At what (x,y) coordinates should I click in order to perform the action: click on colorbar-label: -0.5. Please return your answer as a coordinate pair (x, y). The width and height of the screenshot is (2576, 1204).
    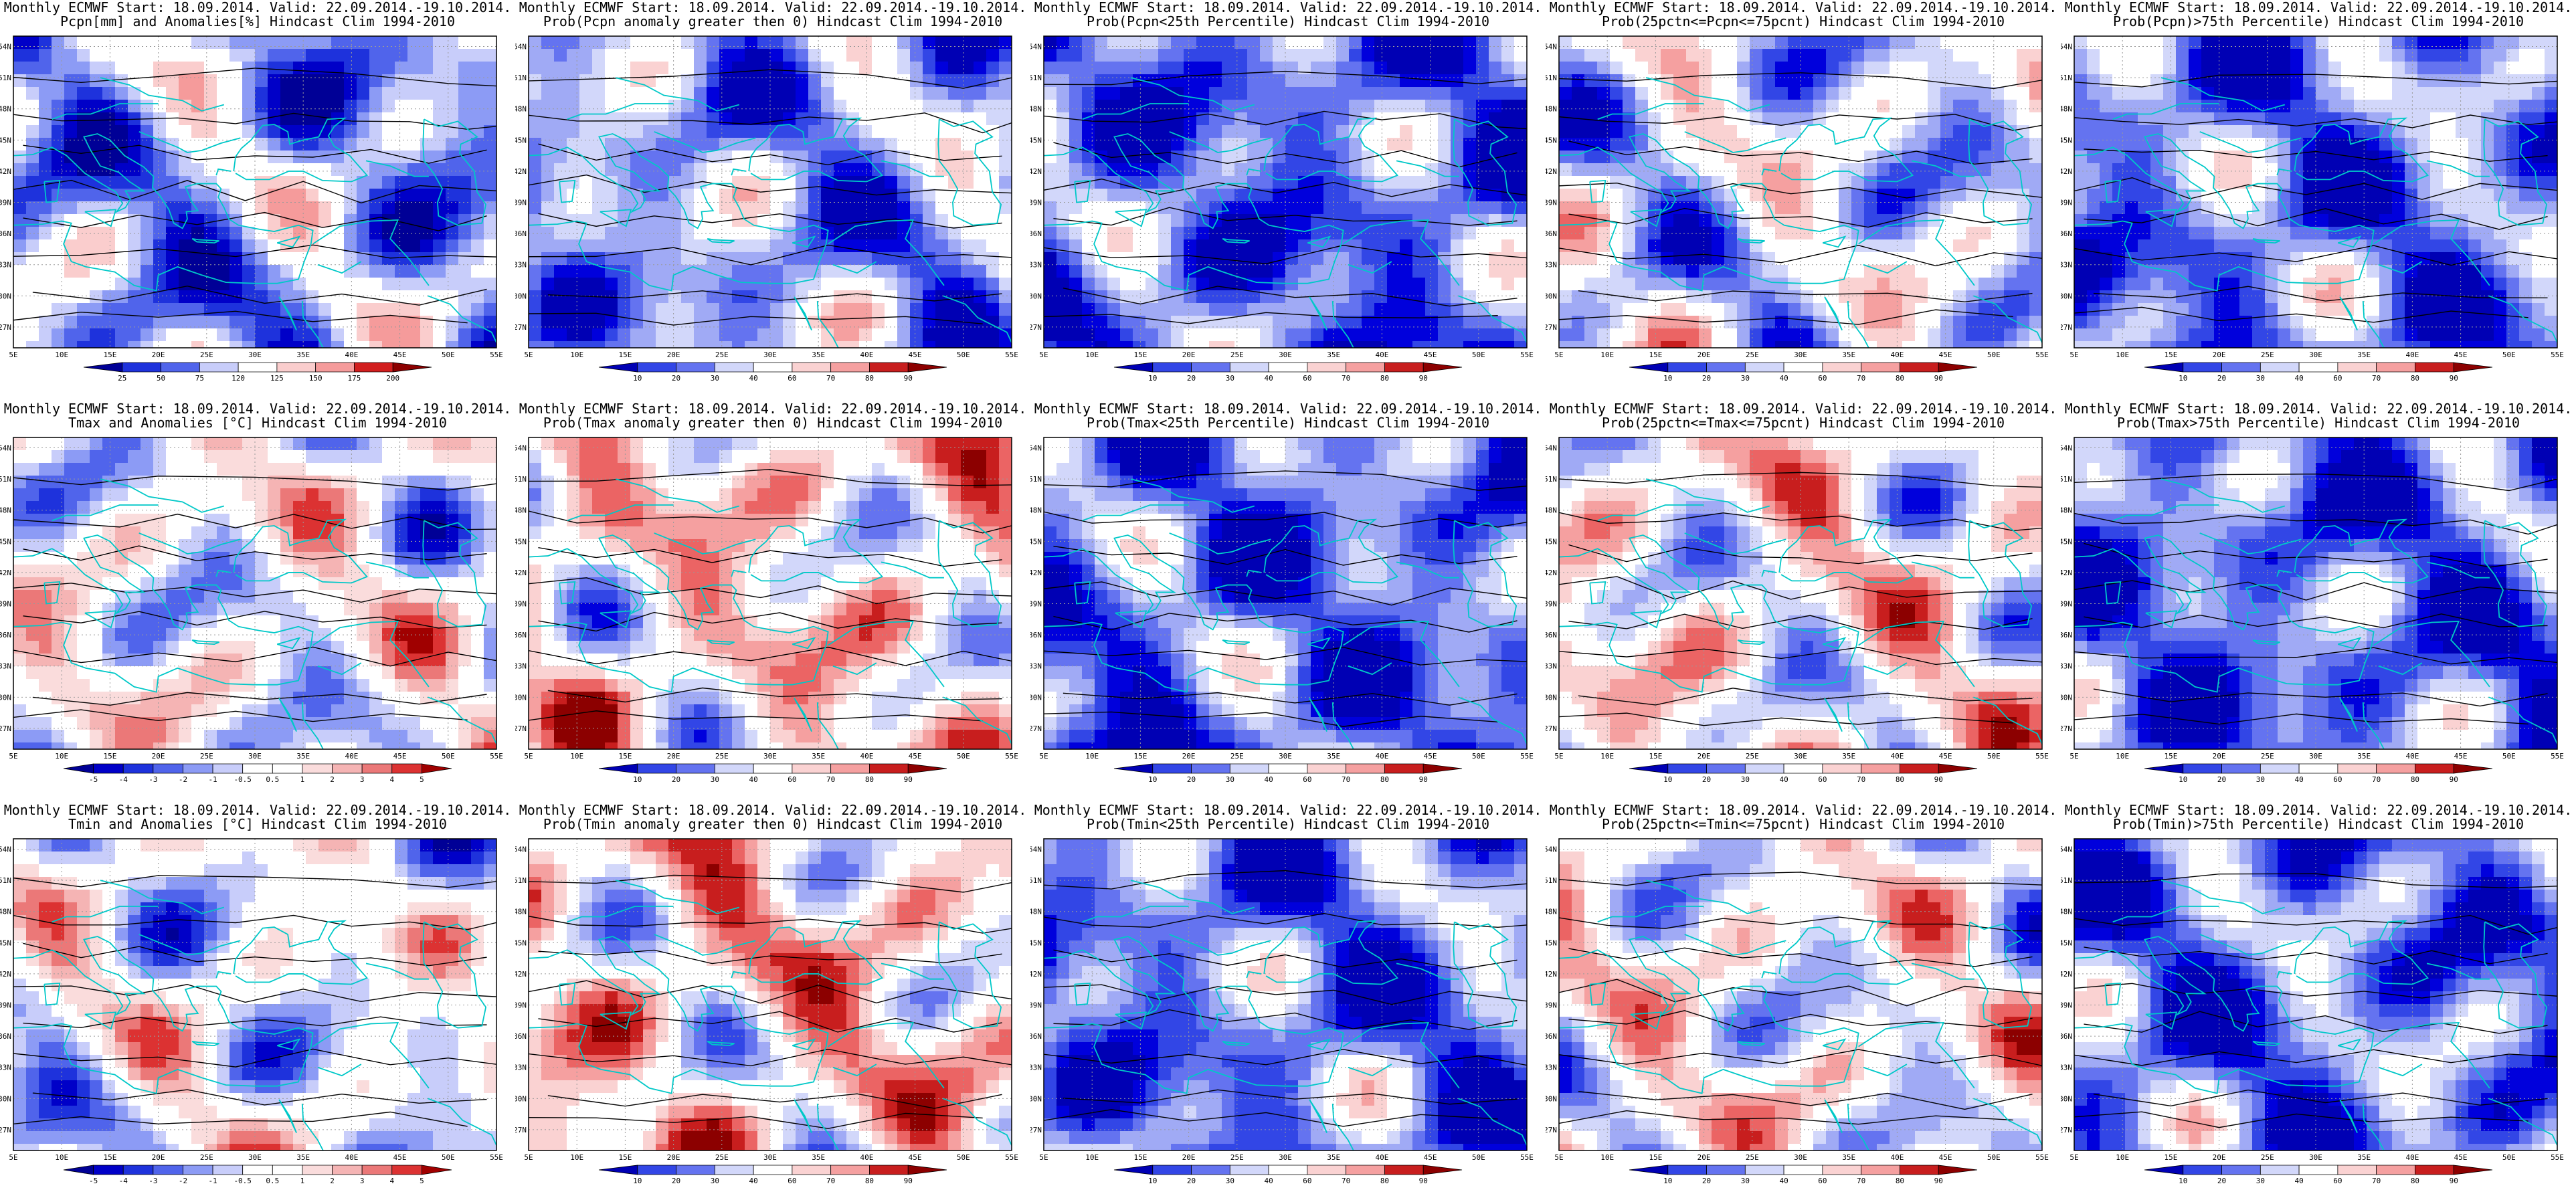
    Looking at the image, I should click on (243, 1181).